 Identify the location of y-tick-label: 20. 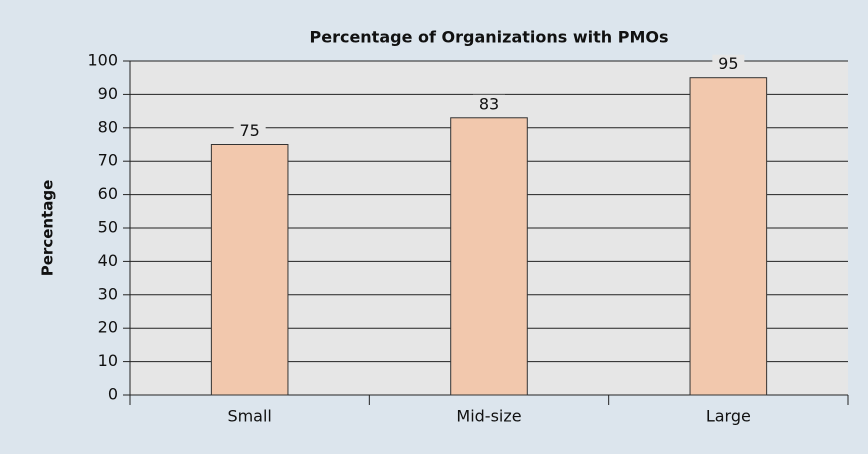
(108, 327).